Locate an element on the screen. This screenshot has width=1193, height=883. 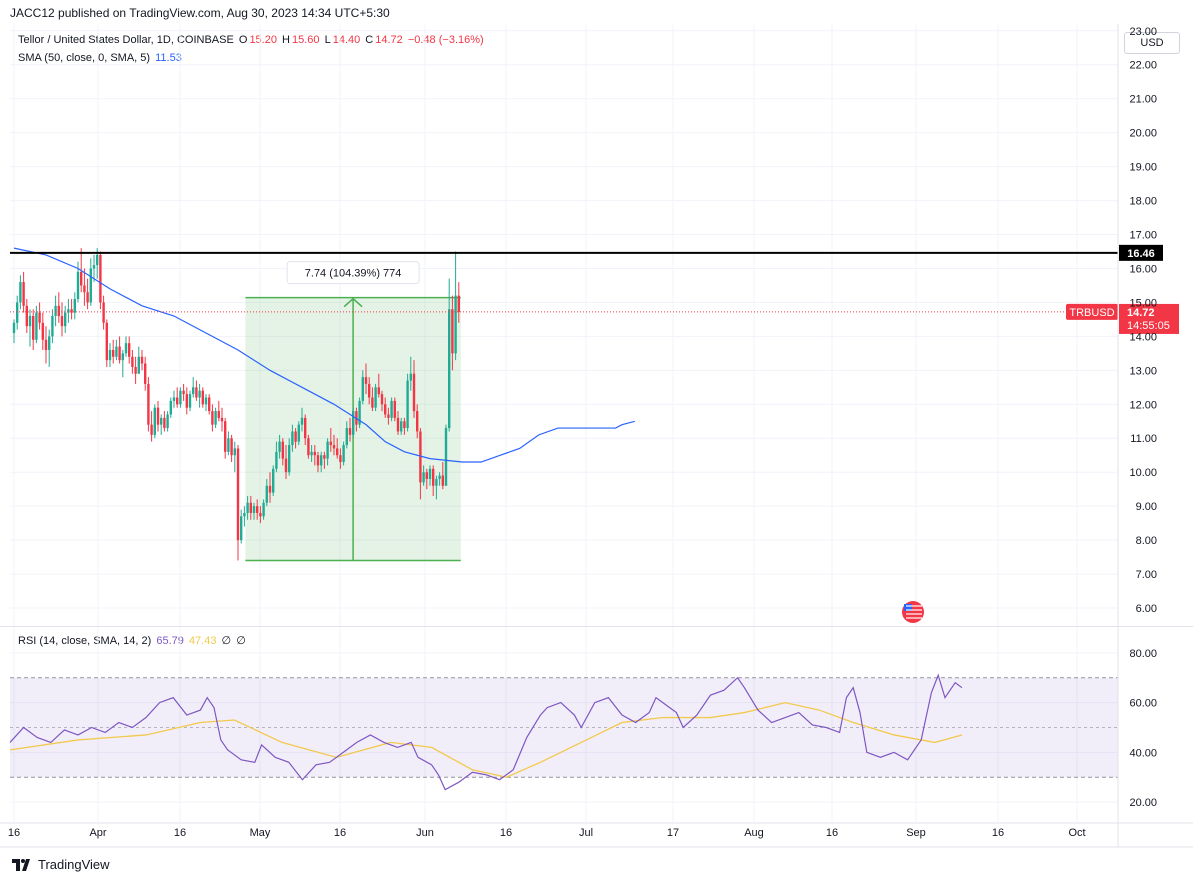
rsi-tick-label: 60.00 is located at coordinates (1143, 704).